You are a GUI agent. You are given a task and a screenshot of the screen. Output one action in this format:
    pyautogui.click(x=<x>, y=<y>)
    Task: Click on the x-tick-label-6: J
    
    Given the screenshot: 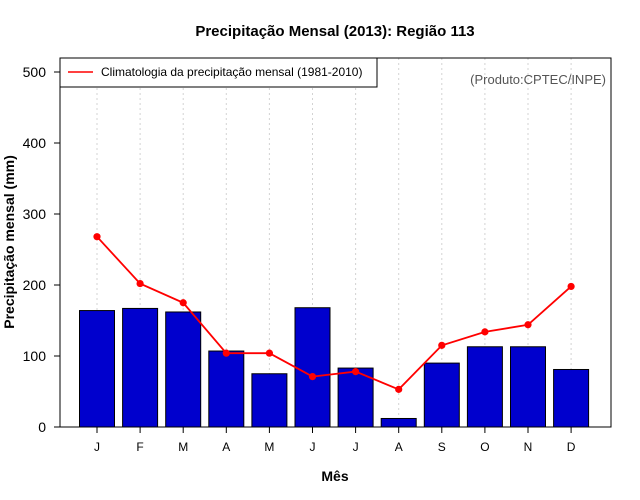 What is the action you would take?
    pyautogui.click(x=313, y=447)
    